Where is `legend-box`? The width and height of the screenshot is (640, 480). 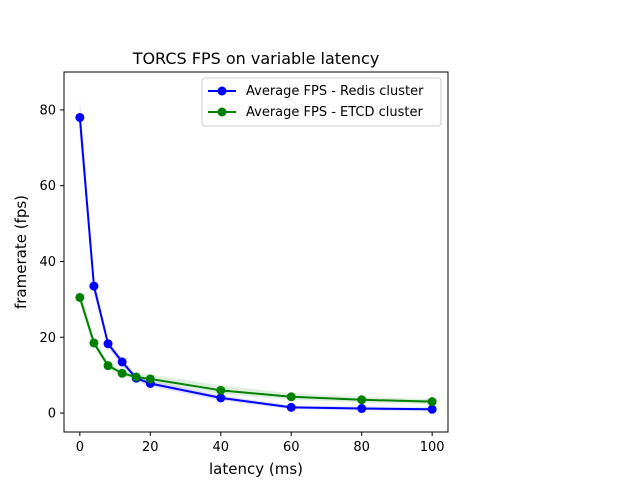 legend-box is located at coordinates (321, 102).